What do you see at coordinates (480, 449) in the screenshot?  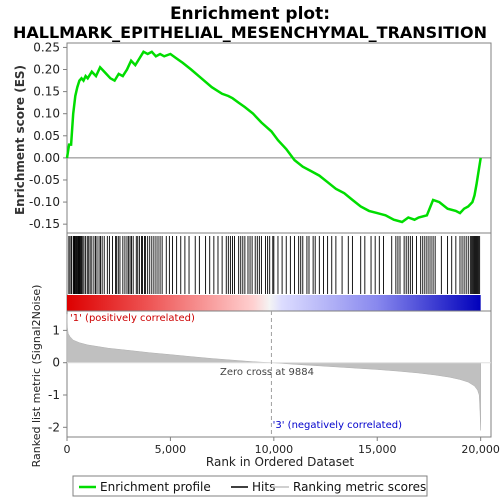 I see `x-tick-label: 20,000` at bounding box center [480, 449].